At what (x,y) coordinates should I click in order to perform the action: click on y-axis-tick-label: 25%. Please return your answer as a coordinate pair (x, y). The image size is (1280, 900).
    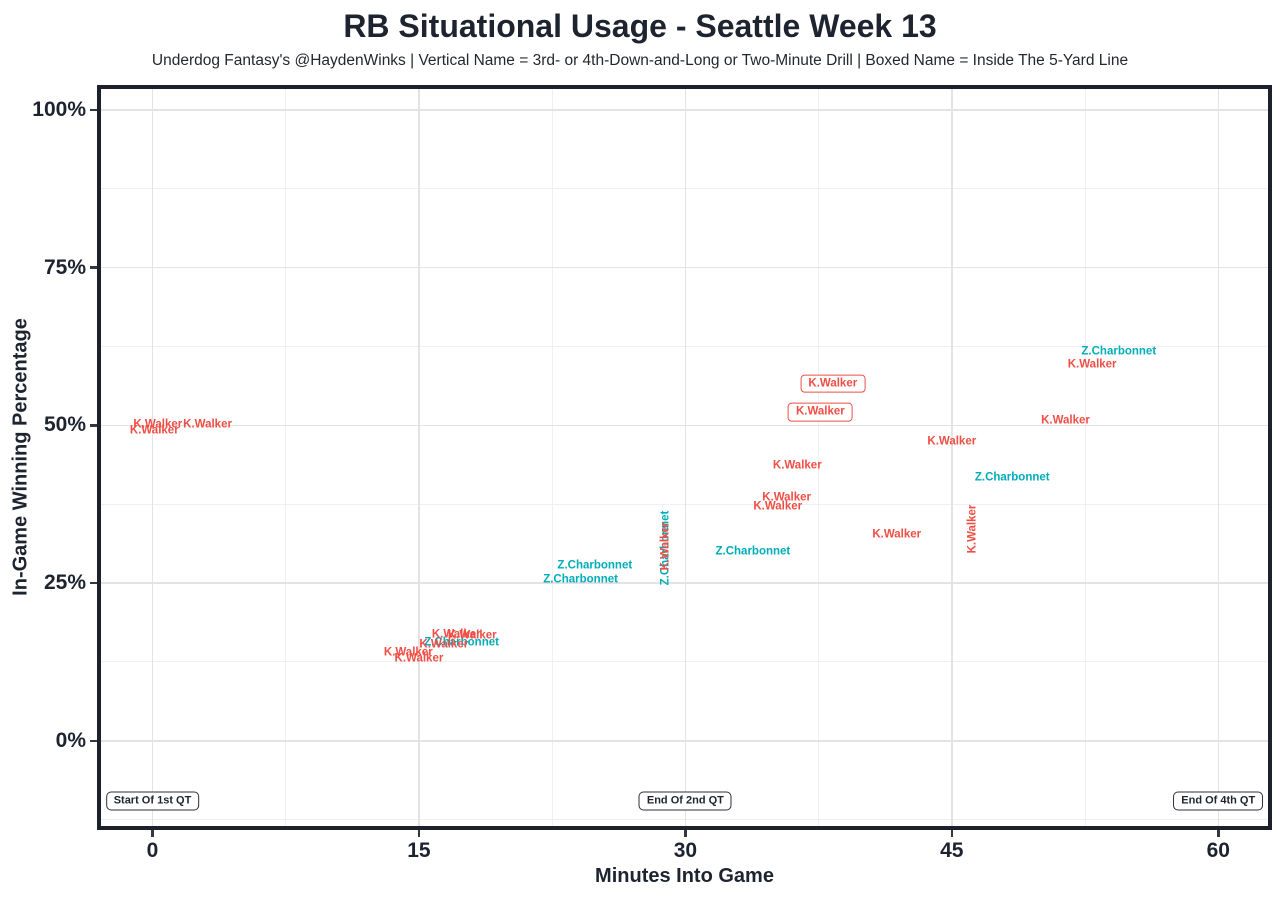
    Looking at the image, I should click on (64, 583).